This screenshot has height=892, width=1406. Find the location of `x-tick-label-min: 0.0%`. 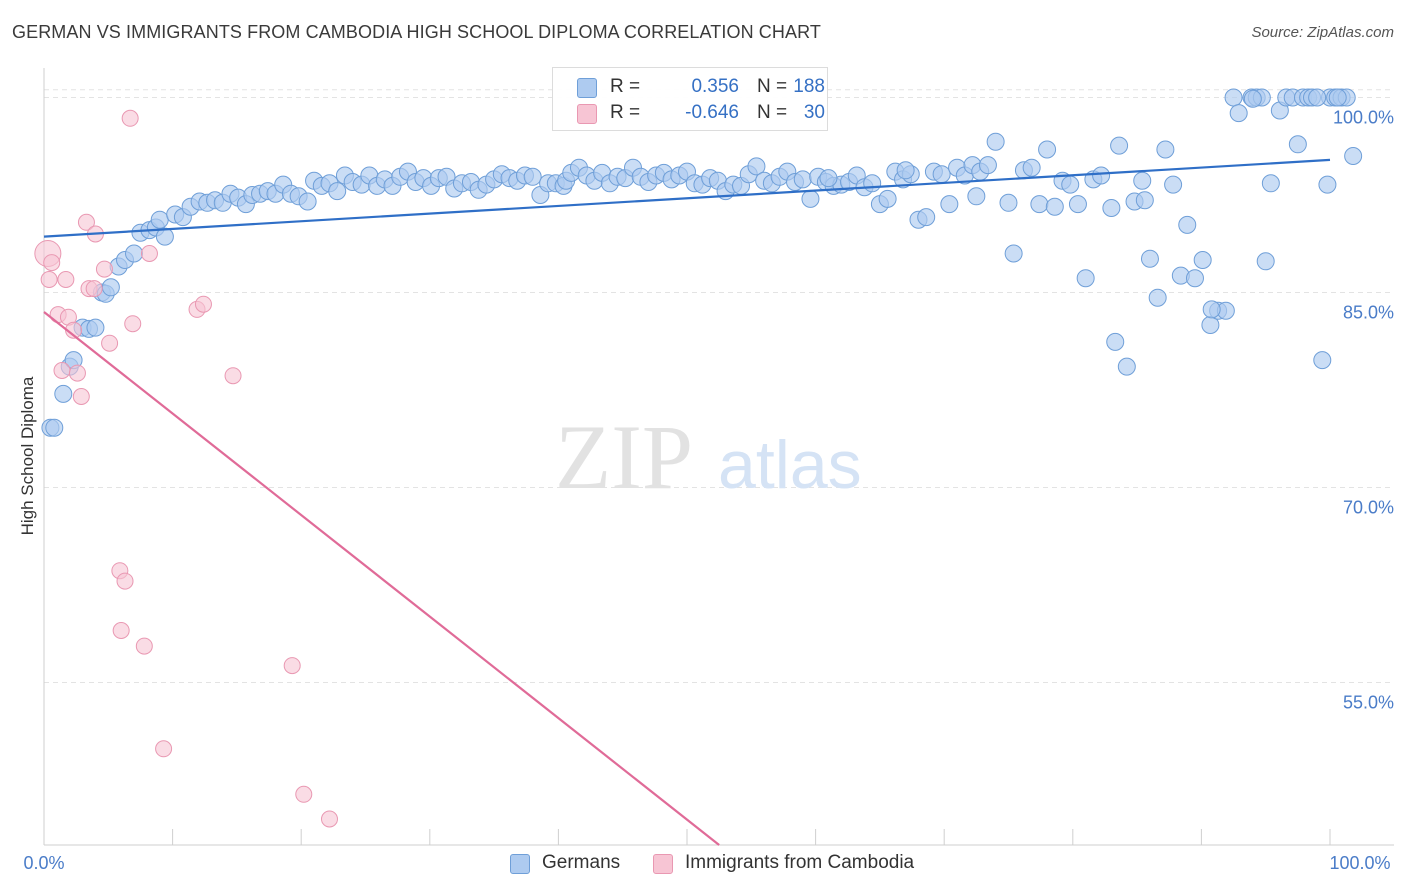

x-tick-label-min: 0.0% is located at coordinates (43, 863).